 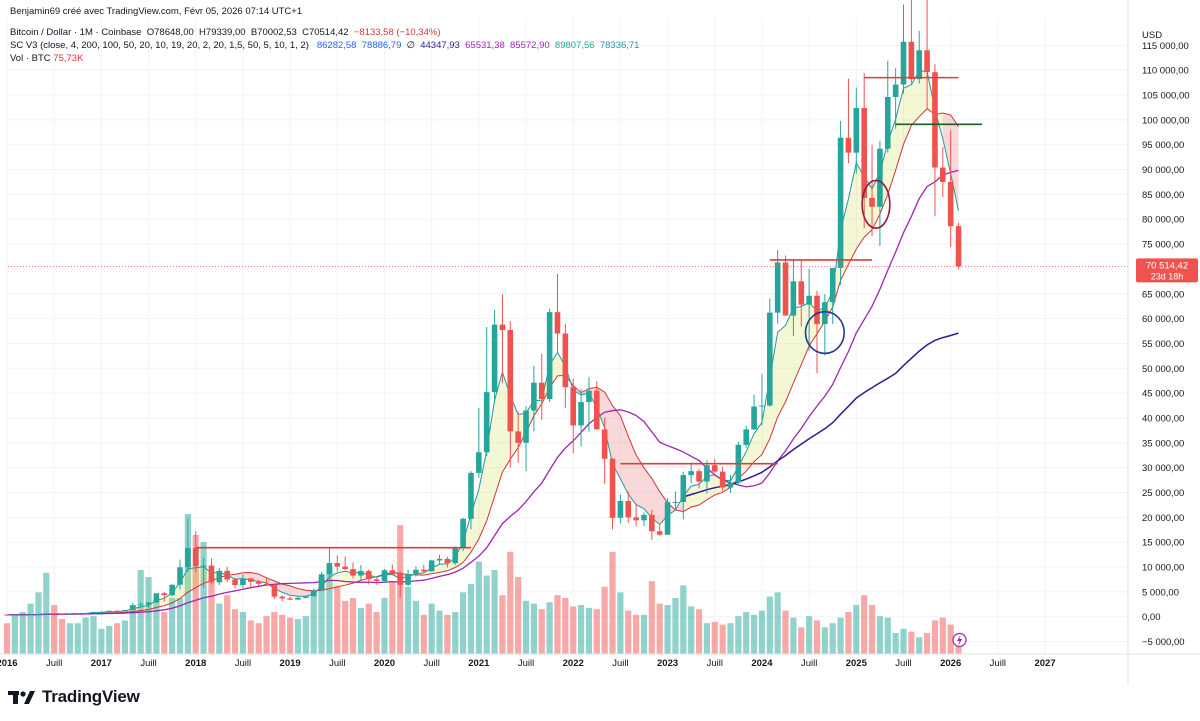 What do you see at coordinates (960, 640) in the screenshot?
I see `lightning-icon` at bounding box center [960, 640].